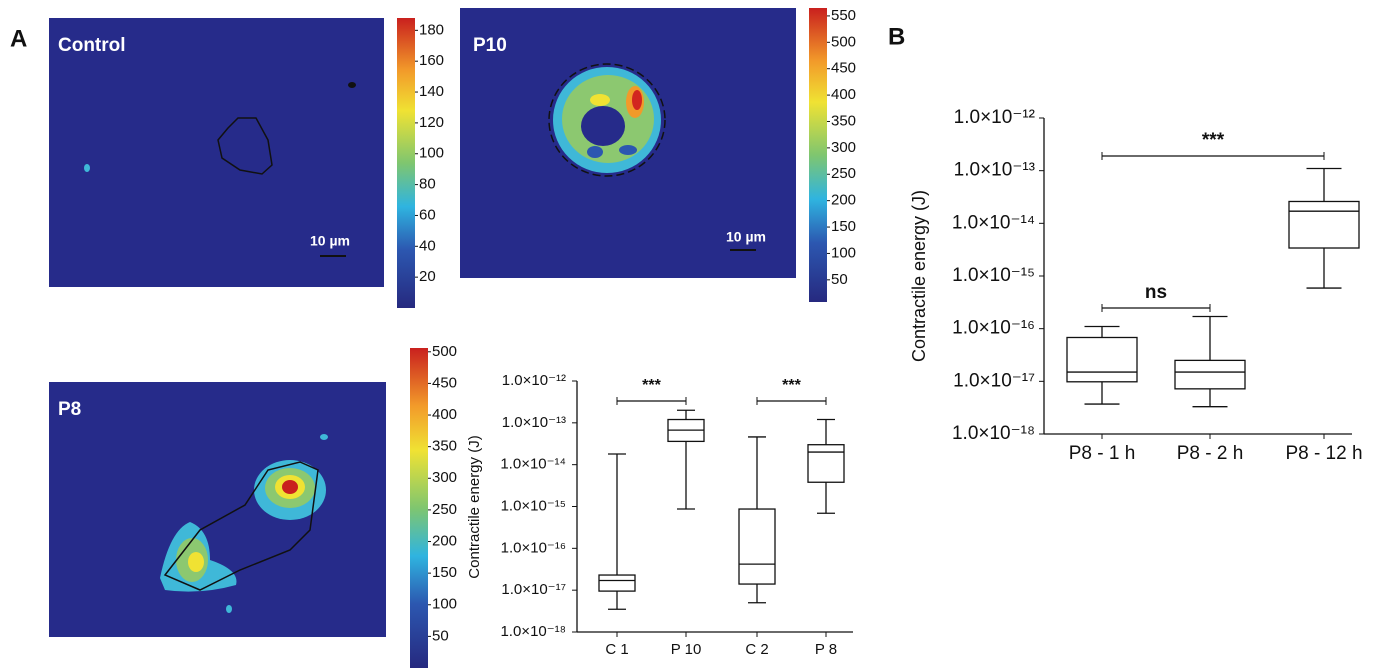 The width and height of the screenshot is (1391, 670). I want to click on x-tick-label: C 1, so click(616, 649).